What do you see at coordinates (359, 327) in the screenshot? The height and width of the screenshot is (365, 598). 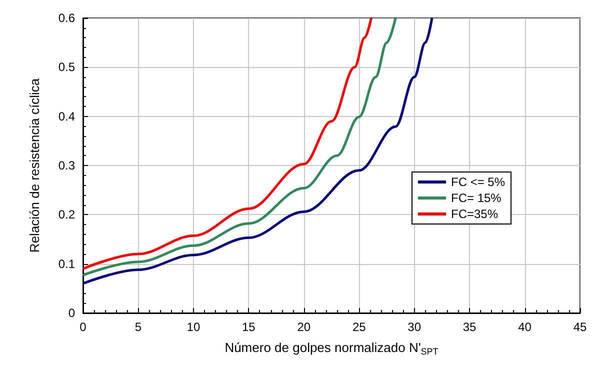 I see `x-tick-label: 25` at bounding box center [359, 327].